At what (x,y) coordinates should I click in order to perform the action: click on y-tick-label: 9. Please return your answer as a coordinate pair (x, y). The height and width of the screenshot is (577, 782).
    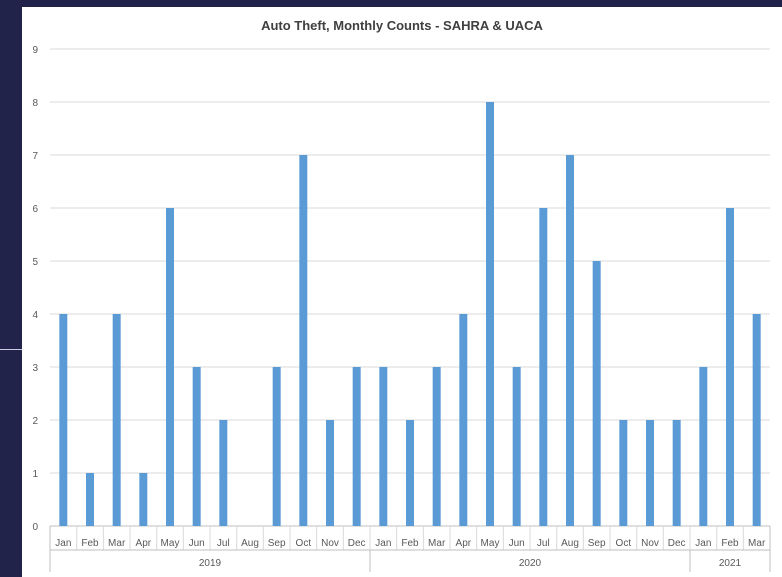
    Looking at the image, I should click on (35, 50).